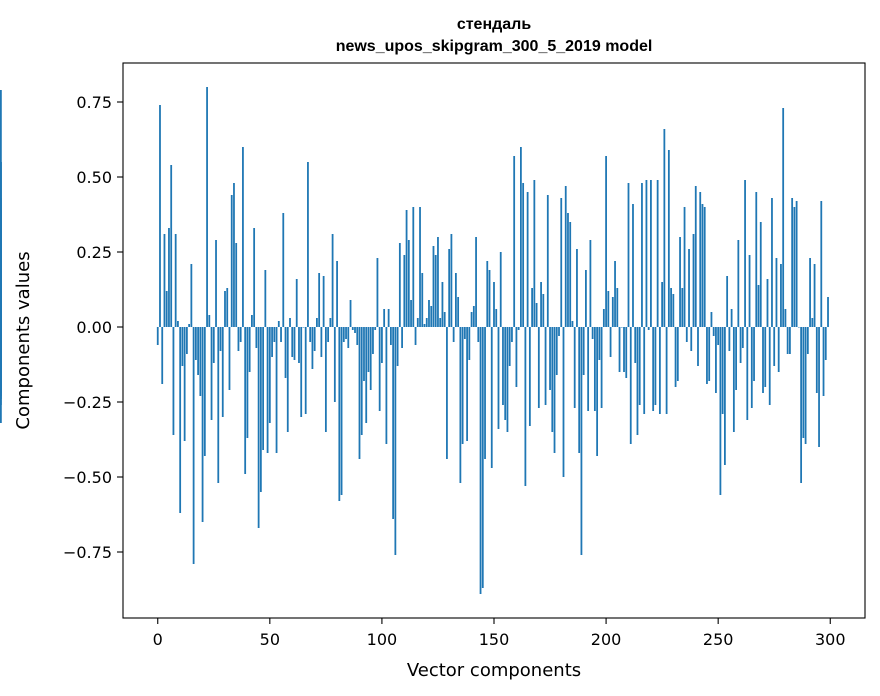  What do you see at coordinates (494, 670) in the screenshot?
I see `x-axis-label: Vector components` at bounding box center [494, 670].